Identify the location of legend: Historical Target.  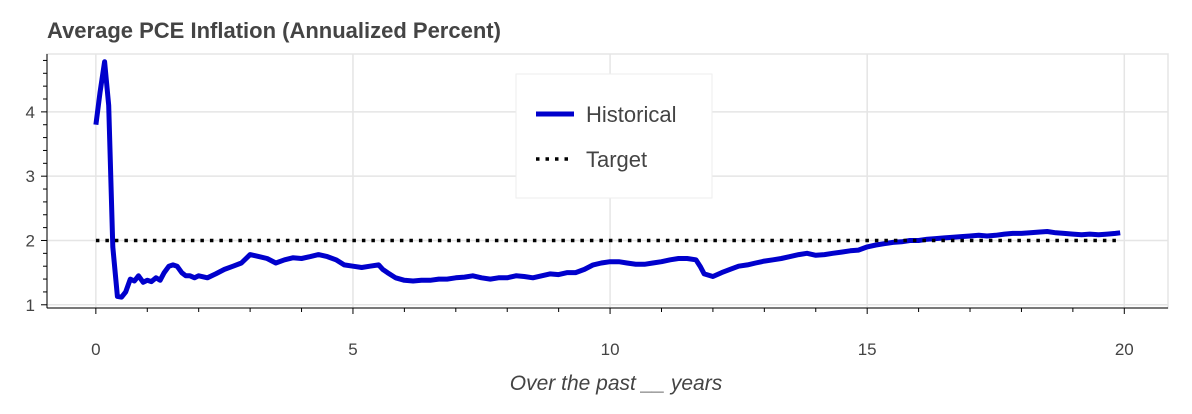
(614, 136).